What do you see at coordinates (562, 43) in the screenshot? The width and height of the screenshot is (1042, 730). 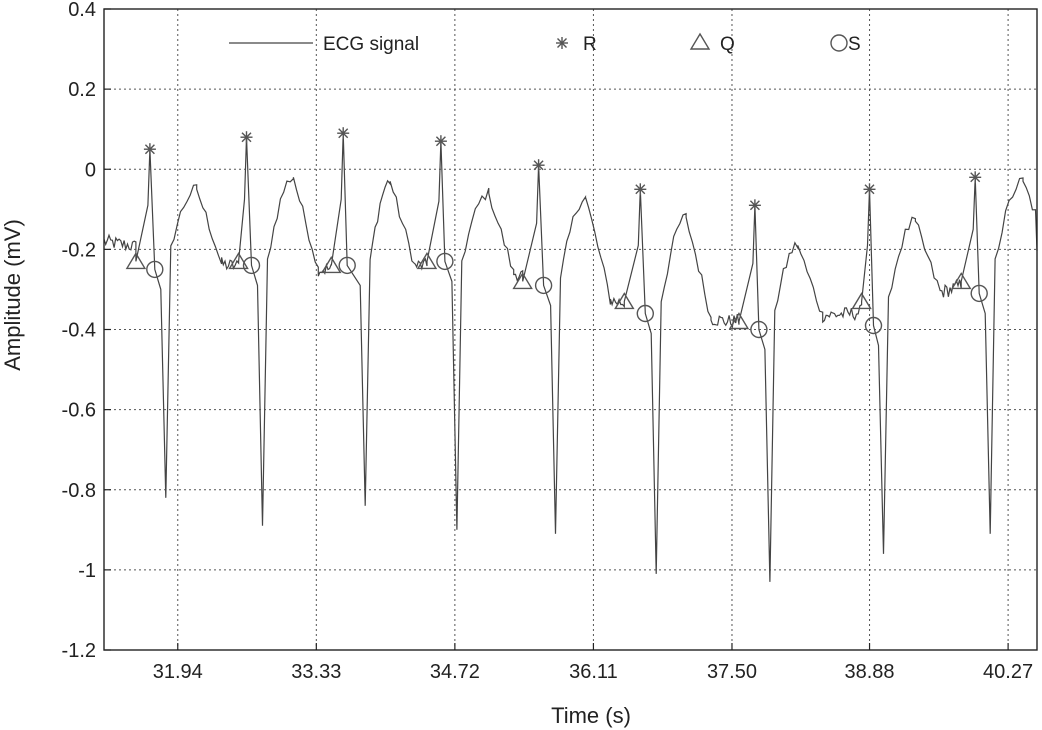 I see `legend-r-asterisk-icon` at bounding box center [562, 43].